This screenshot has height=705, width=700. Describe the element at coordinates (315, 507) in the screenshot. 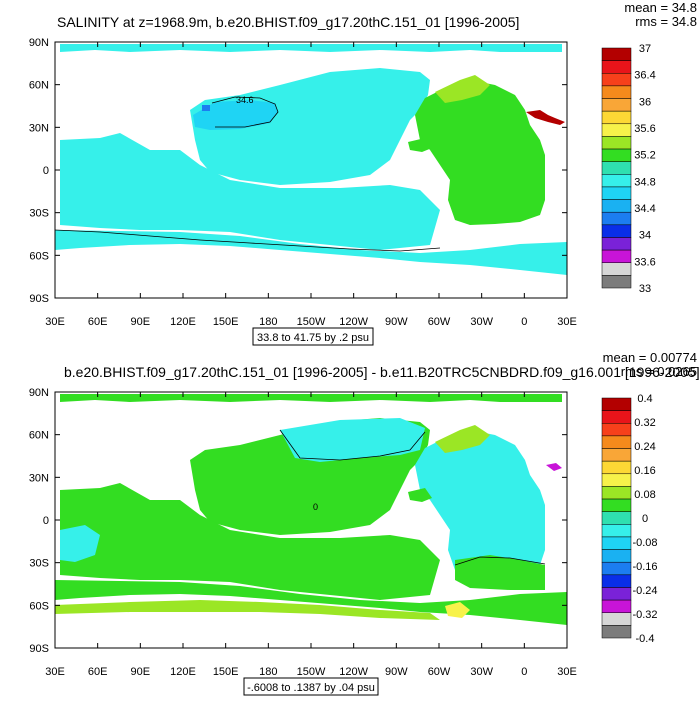

I see `contour-label: 0` at that location.